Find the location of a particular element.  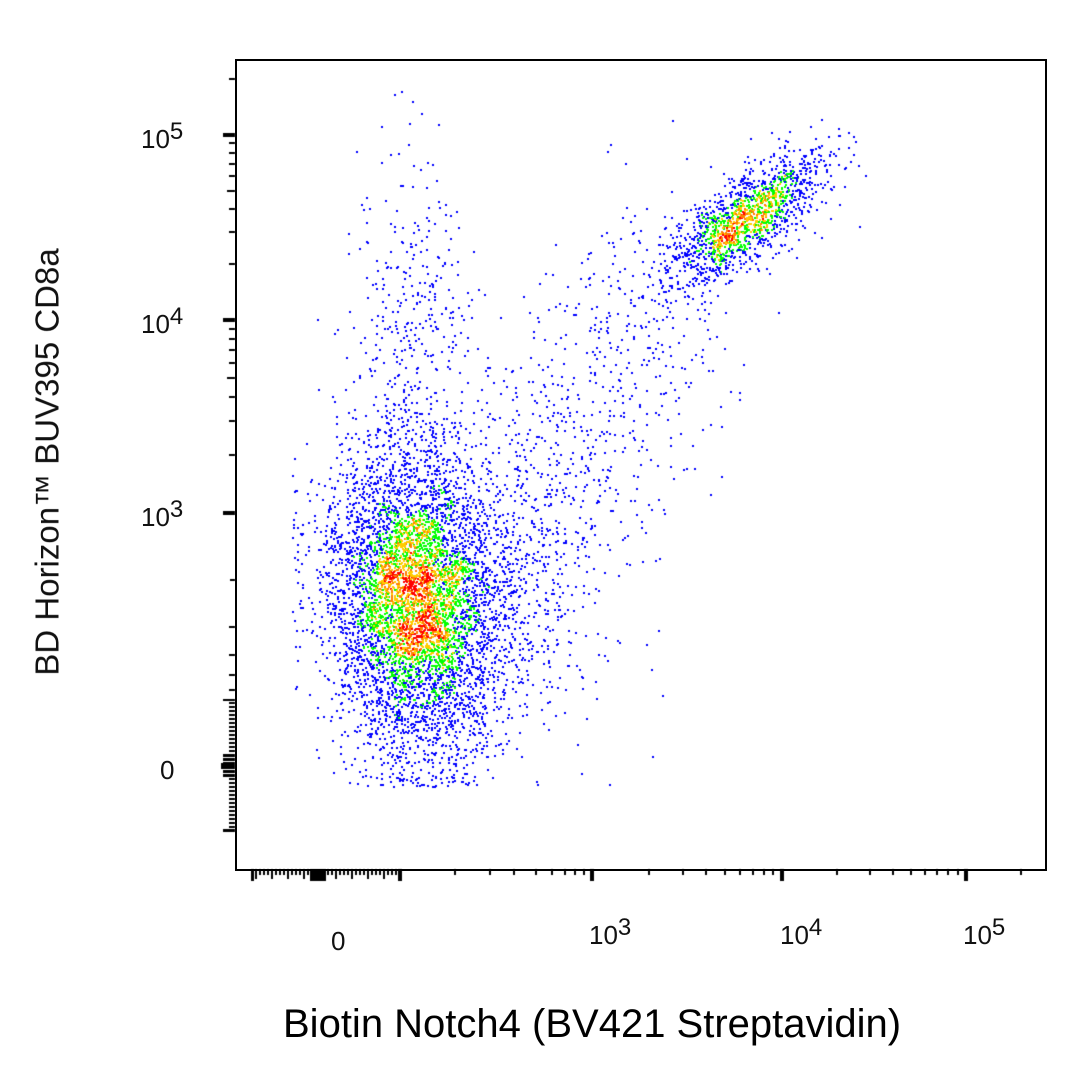

x-axis-title: Biotin Notch4 (BV421 Streptavidin) is located at coordinates (592, 1024).